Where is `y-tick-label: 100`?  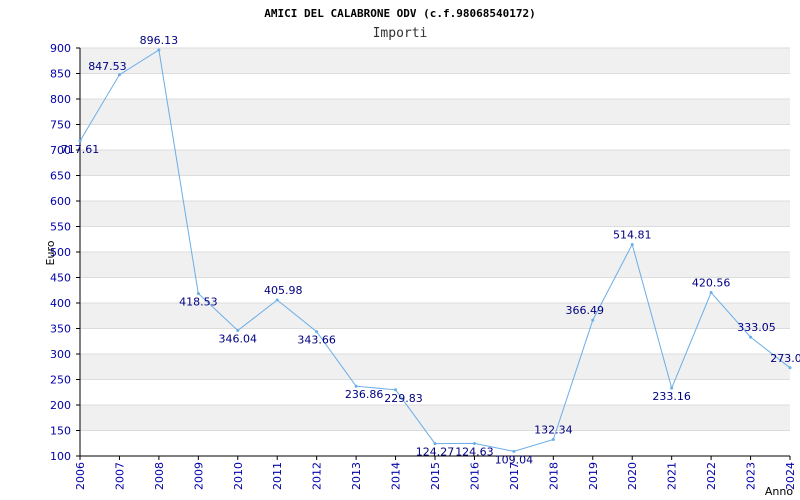 y-tick-label: 100 is located at coordinates (60, 456).